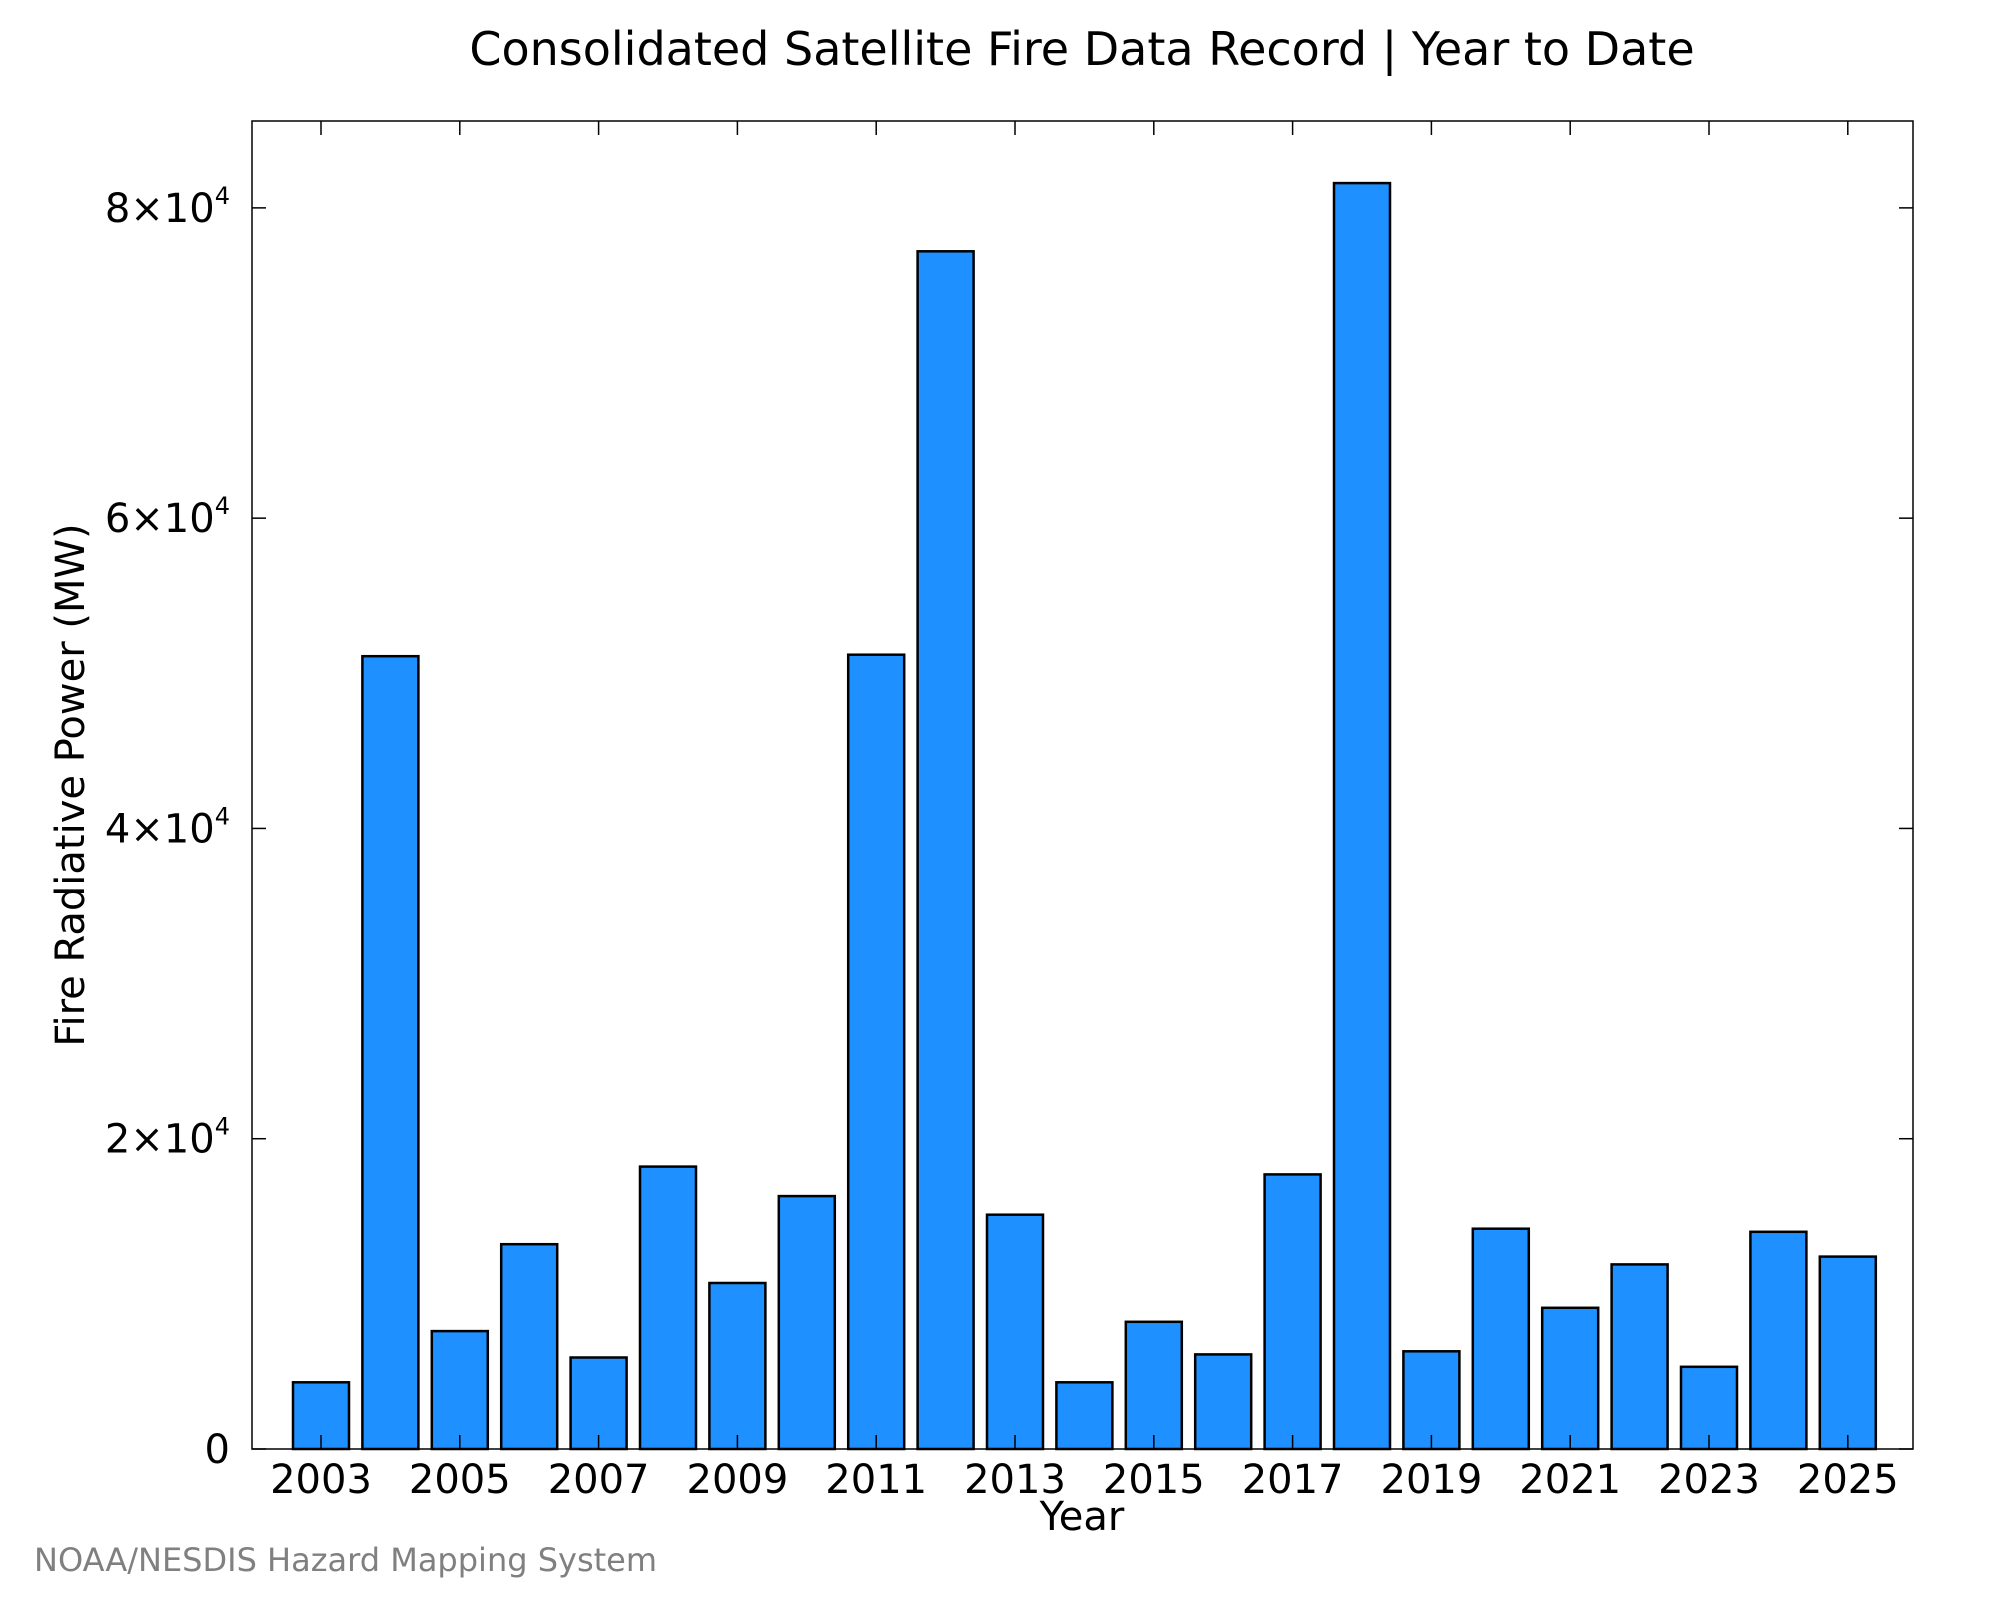  I want to click on bar-2021, so click(1570, 1378).